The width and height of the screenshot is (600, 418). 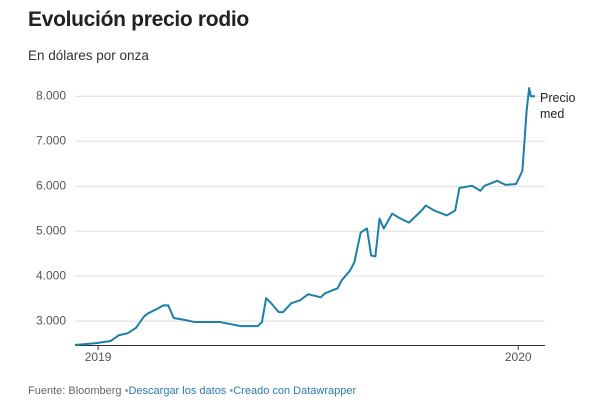 I want to click on x-tick-label: 2020, so click(x=518, y=357).